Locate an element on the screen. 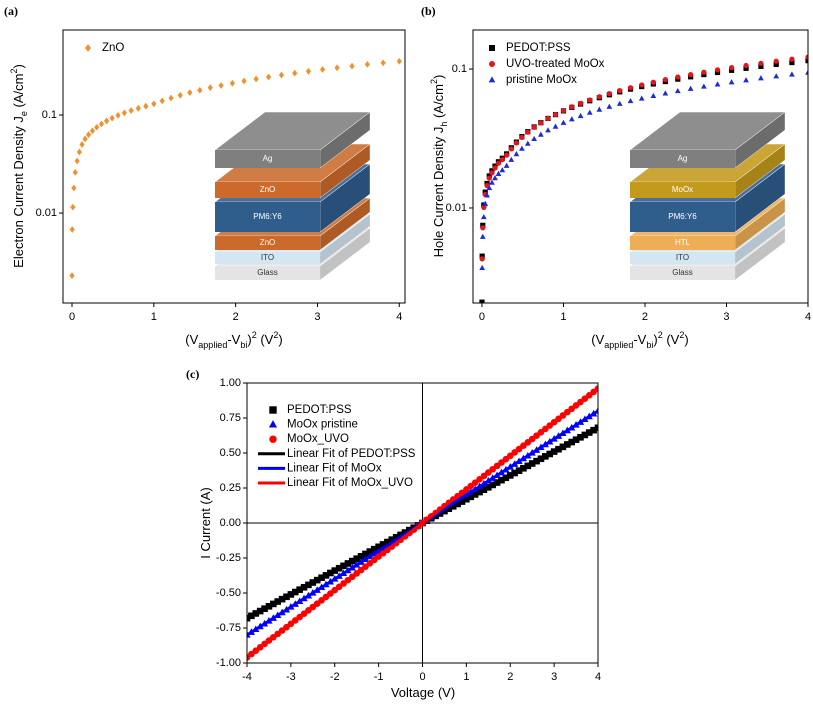 Image resolution: width=813 pixels, height=708 pixels. axis-label: (Vapplied-Vbi)2 (V2) is located at coordinates (639, 340).